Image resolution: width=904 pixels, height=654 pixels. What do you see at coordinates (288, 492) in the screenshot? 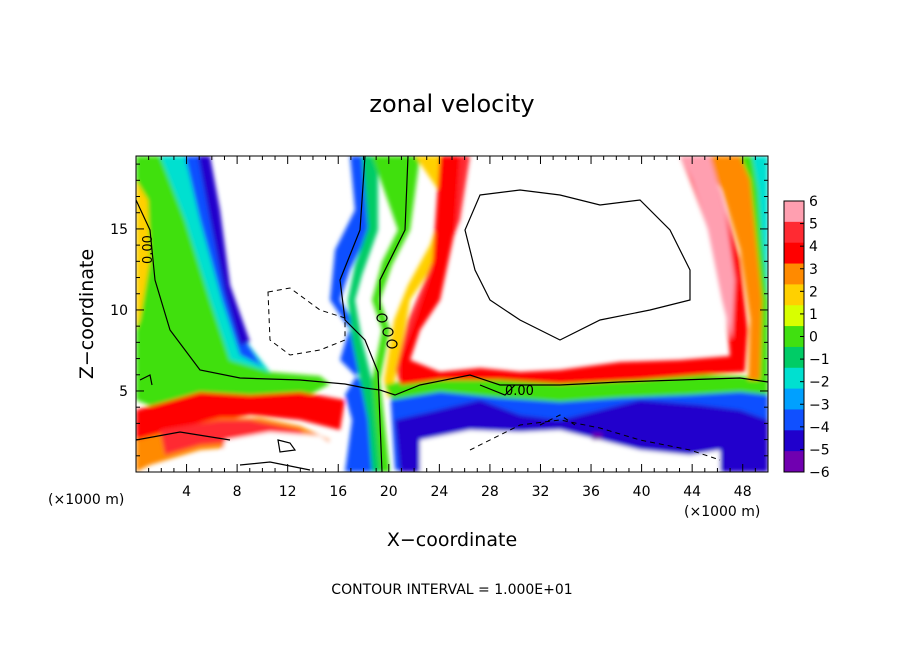
I see `x-tick-label: 12` at bounding box center [288, 492].